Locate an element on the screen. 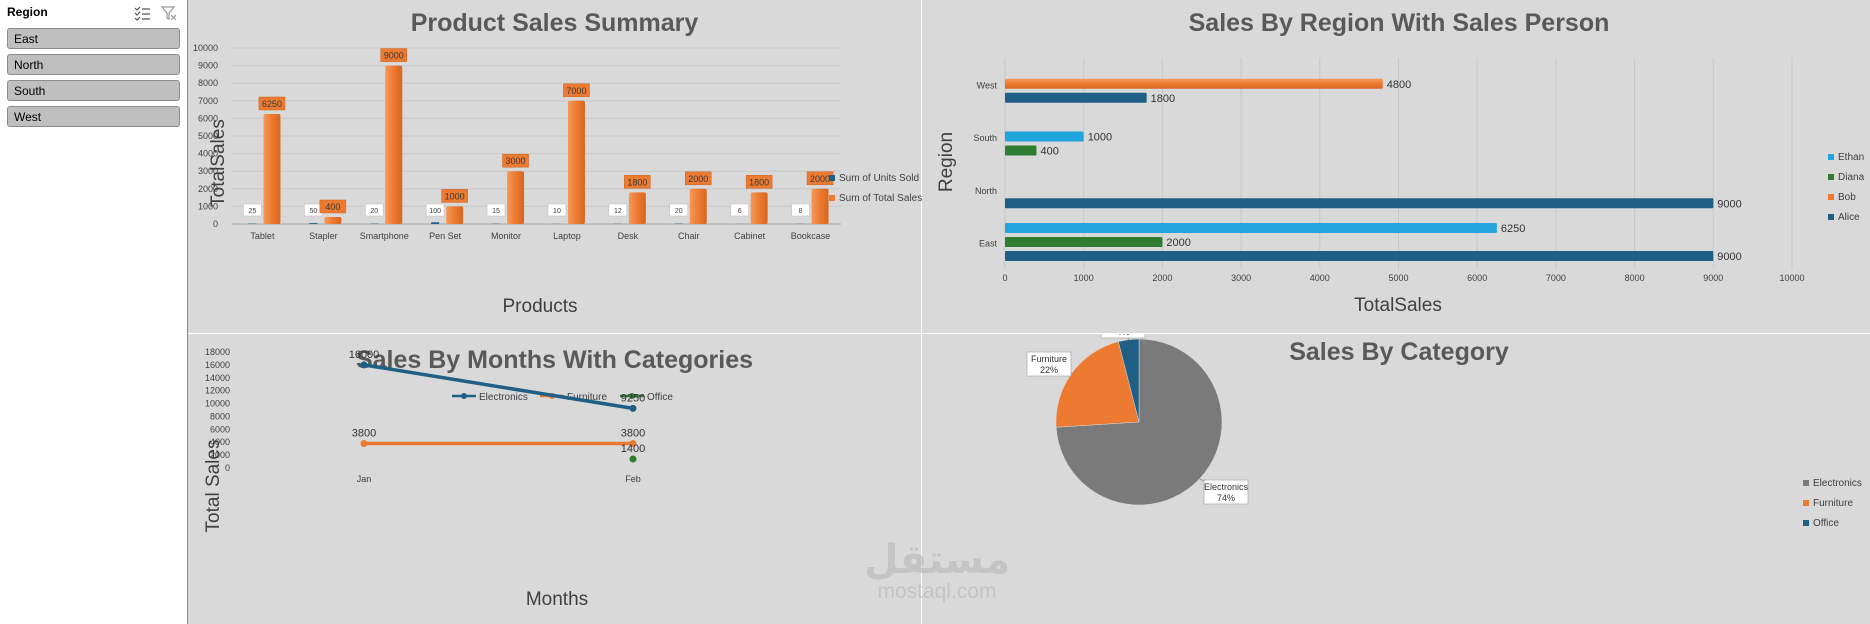 This screenshot has height=624, width=1870. slicer-item-east: East is located at coordinates (93, 38).